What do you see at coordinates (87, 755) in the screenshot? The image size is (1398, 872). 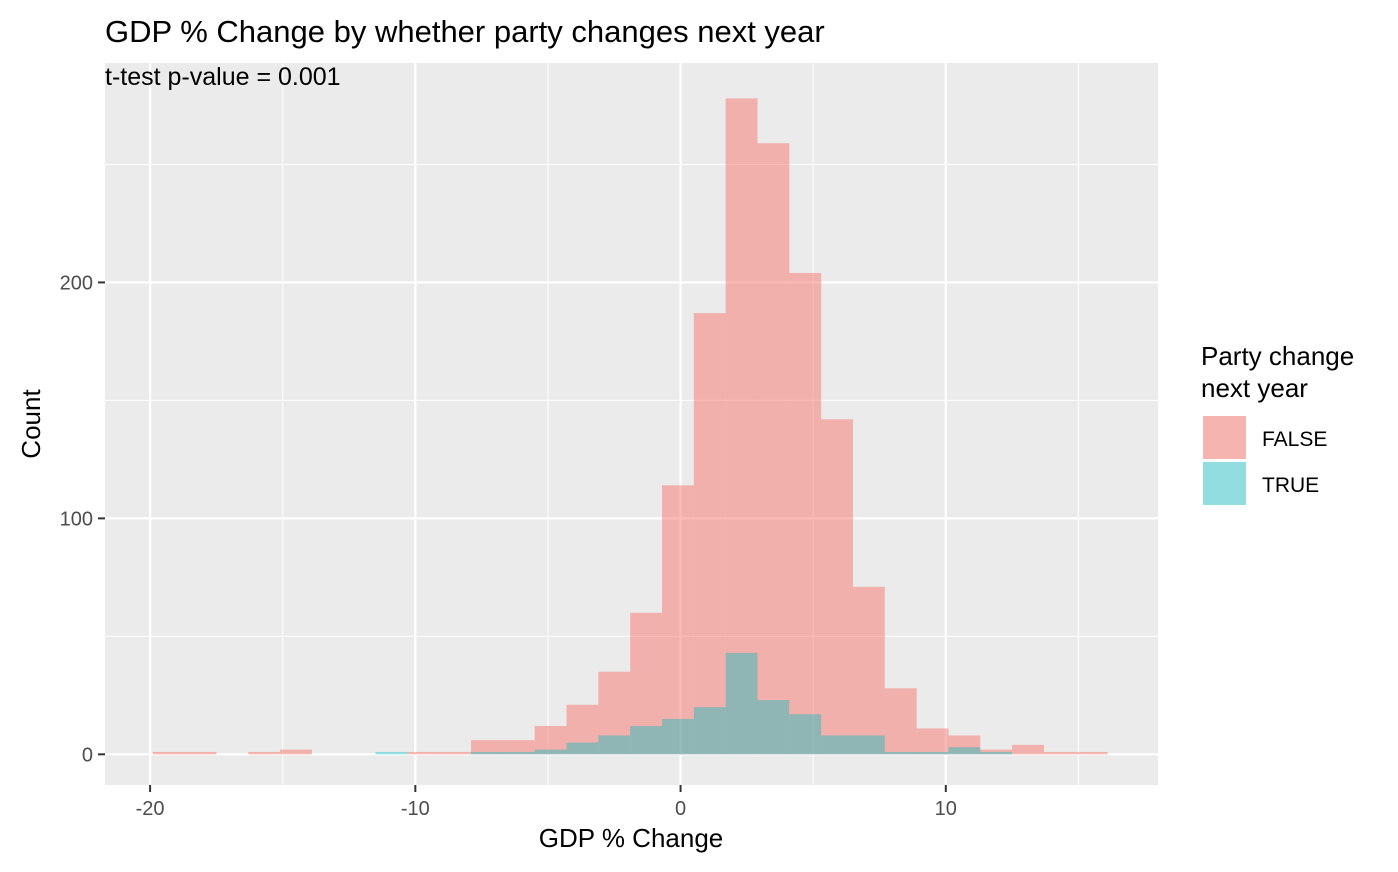 I see `y-tick-label: 0` at bounding box center [87, 755].